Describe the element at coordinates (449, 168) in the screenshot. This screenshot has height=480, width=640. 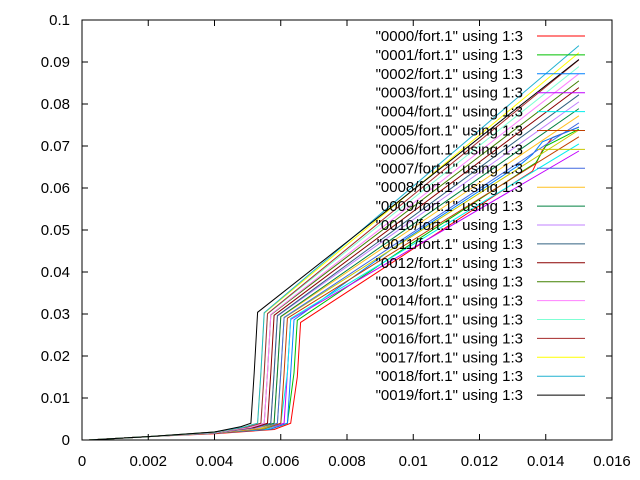
I see `legend-label: "0007/fort.1" using 1:3` at that location.